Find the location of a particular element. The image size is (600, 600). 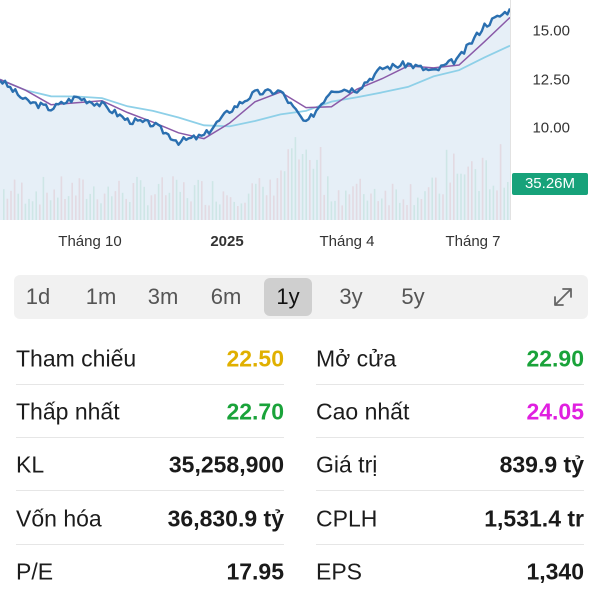

expand-icon is located at coordinates (563, 297).